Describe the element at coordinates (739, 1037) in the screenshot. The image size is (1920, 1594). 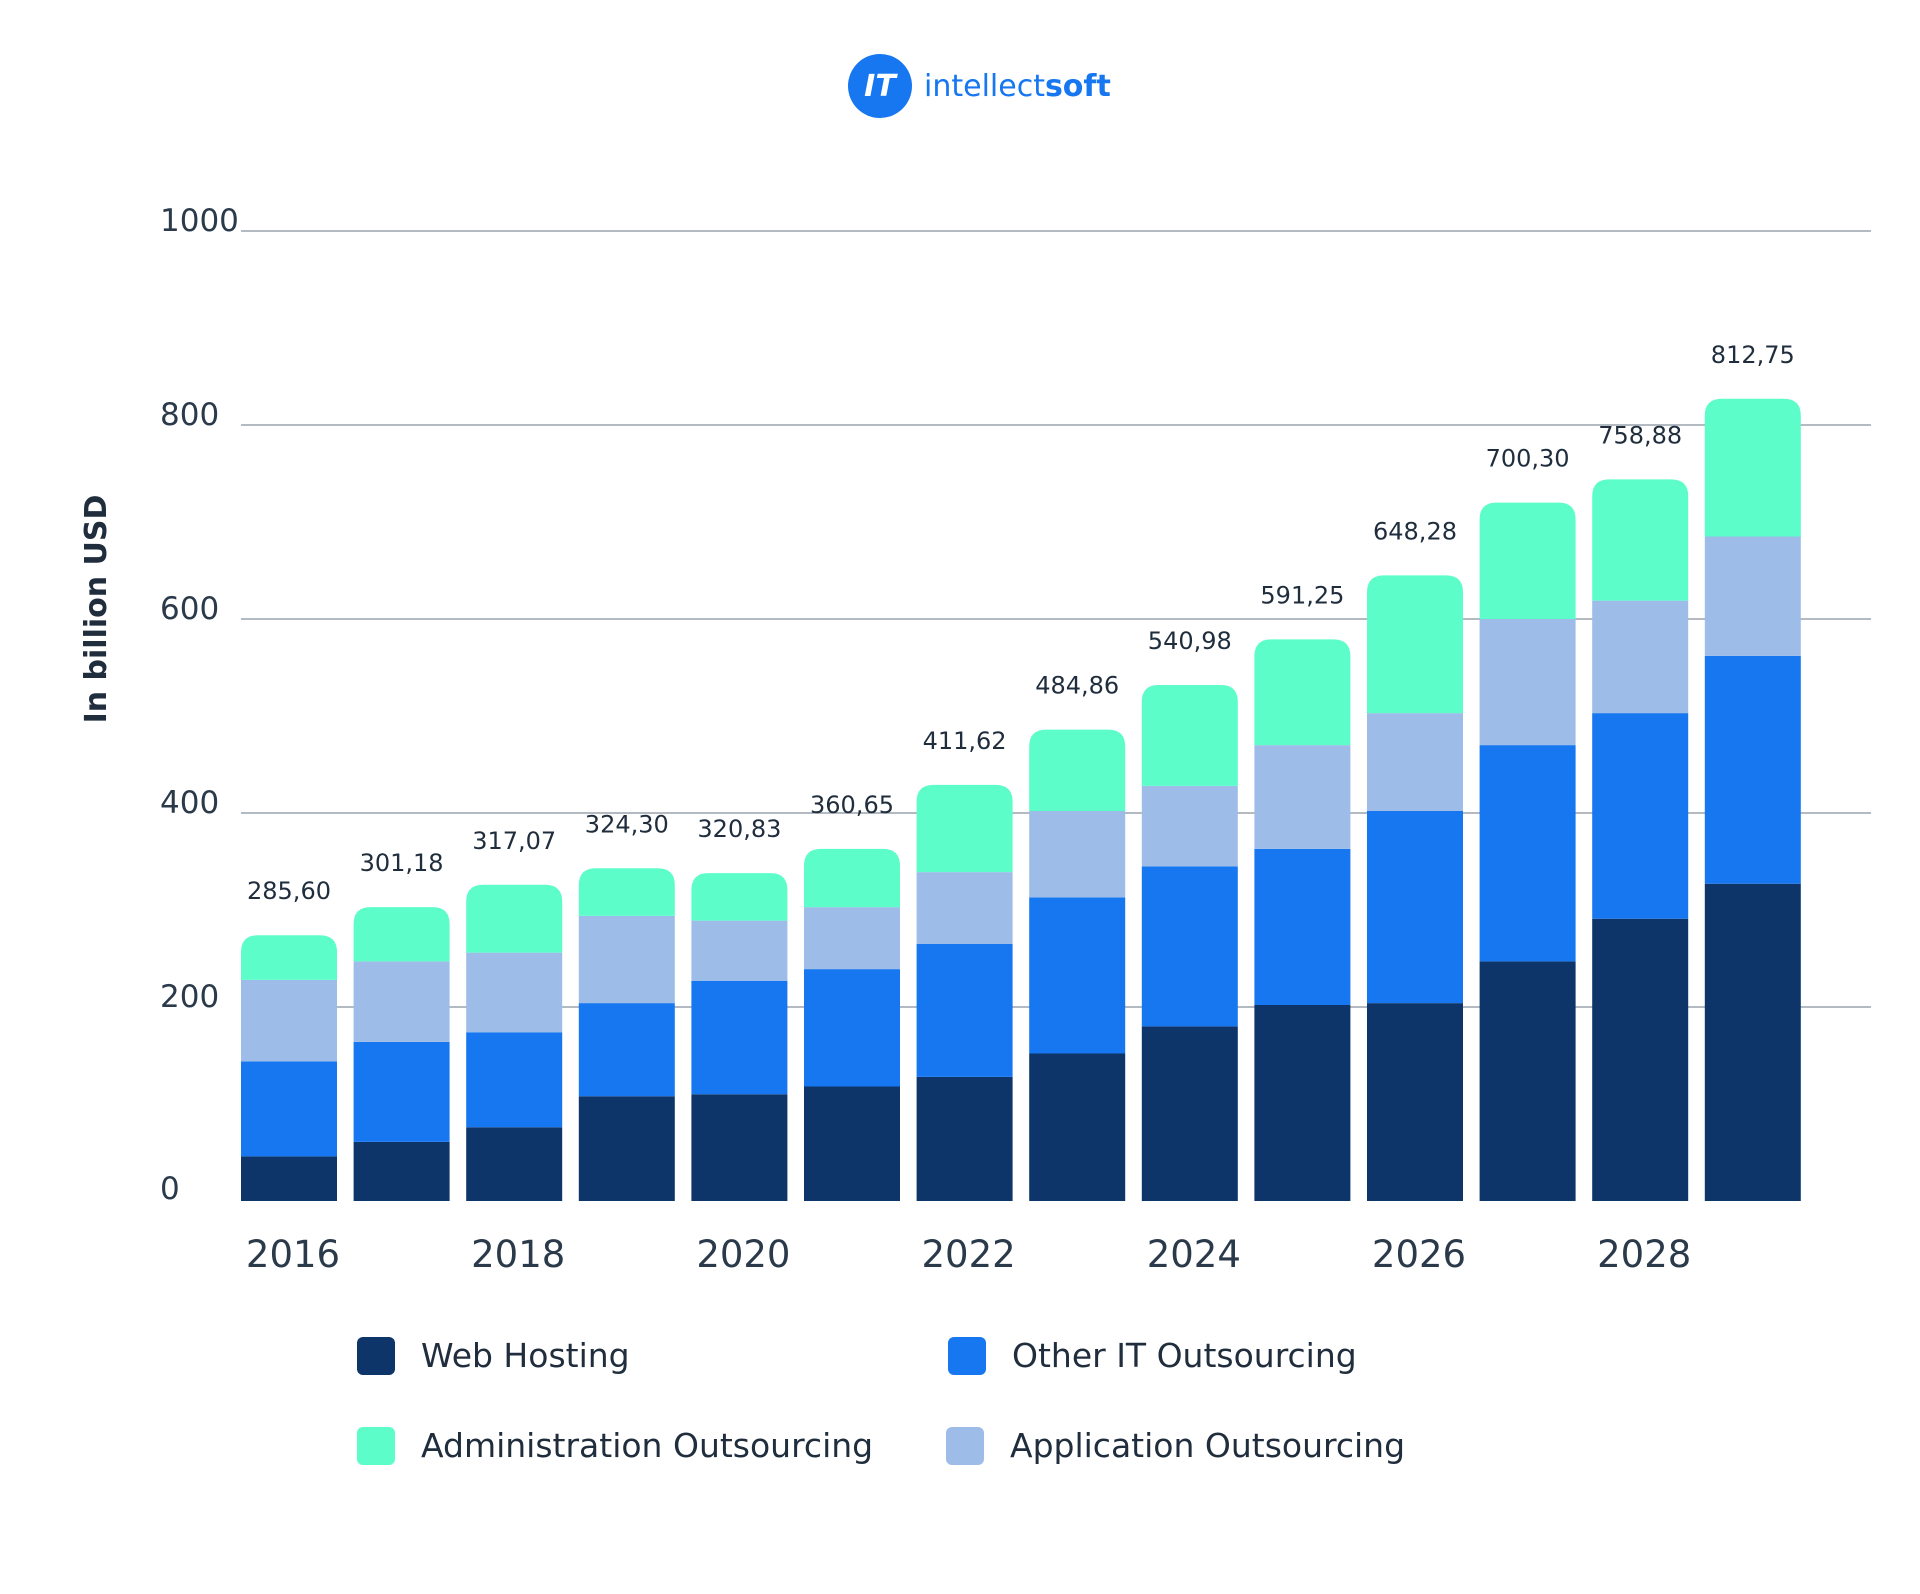
I see `bar-segment-other-2020` at that location.